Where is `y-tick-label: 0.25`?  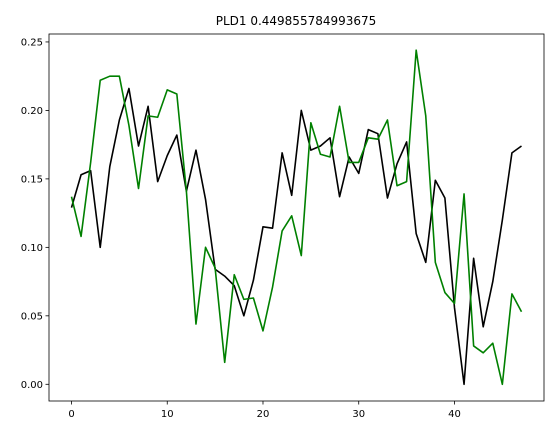 y-tick-label: 0.25 is located at coordinates (32, 42).